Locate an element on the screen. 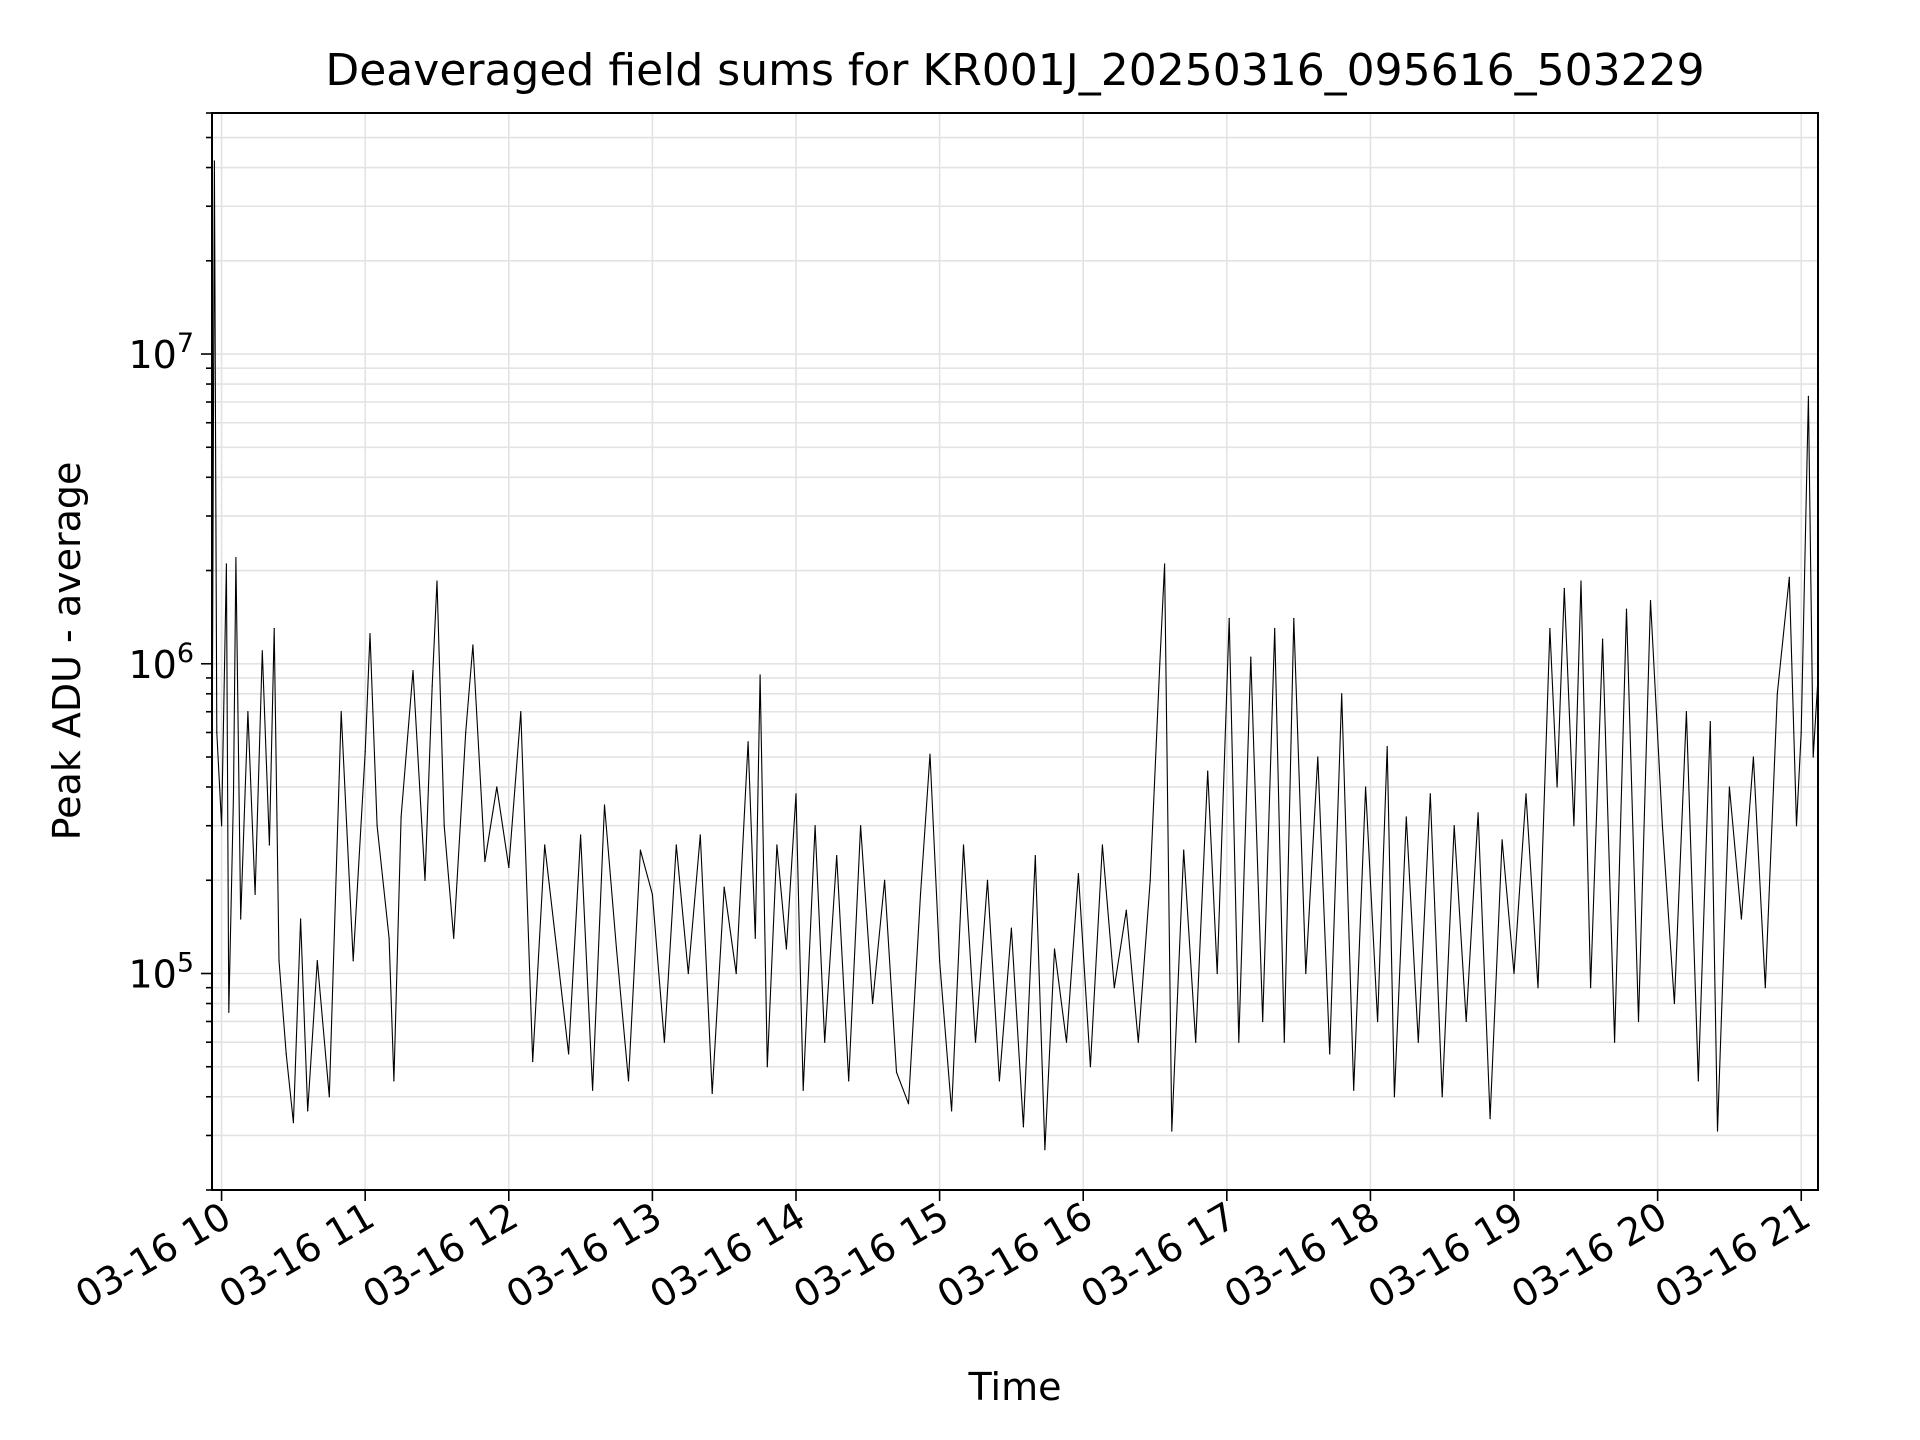 The height and width of the screenshot is (1440, 1920). x-axis-label: Time is located at coordinates (1015, 1387).